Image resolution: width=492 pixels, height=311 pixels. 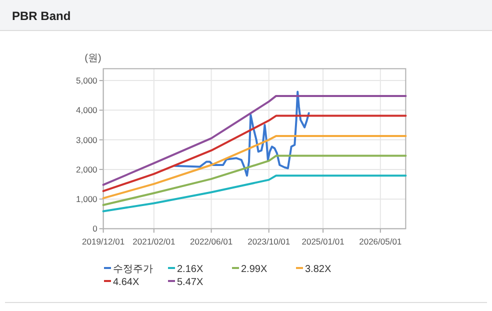 What do you see at coordinates (87, 110) in the screenshot?
I see `y-tick-label: 4,000` at bounding box center [87, 110].